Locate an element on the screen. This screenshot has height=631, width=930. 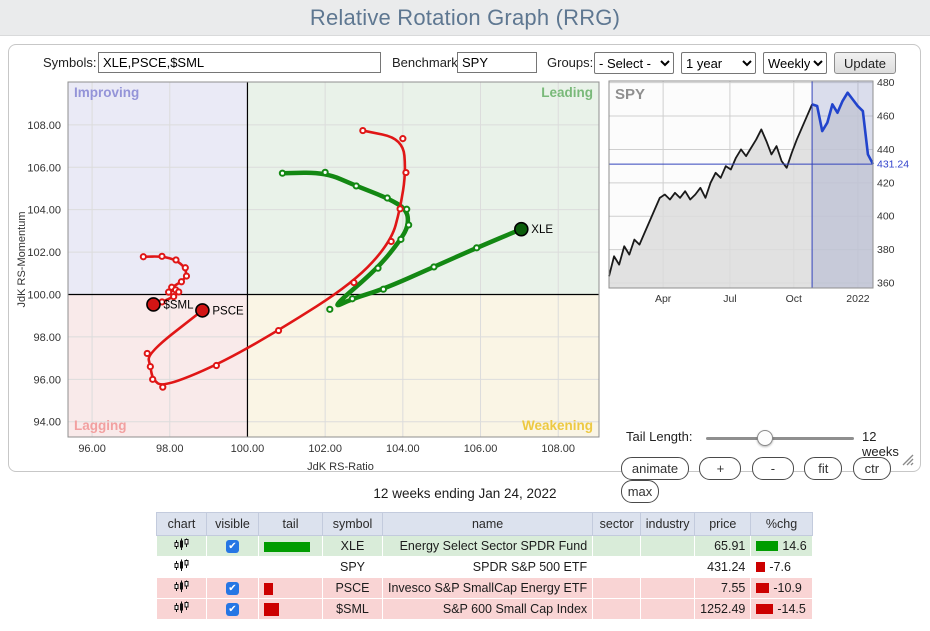
column-header-chart: chart is located at coordinates (181, 524).